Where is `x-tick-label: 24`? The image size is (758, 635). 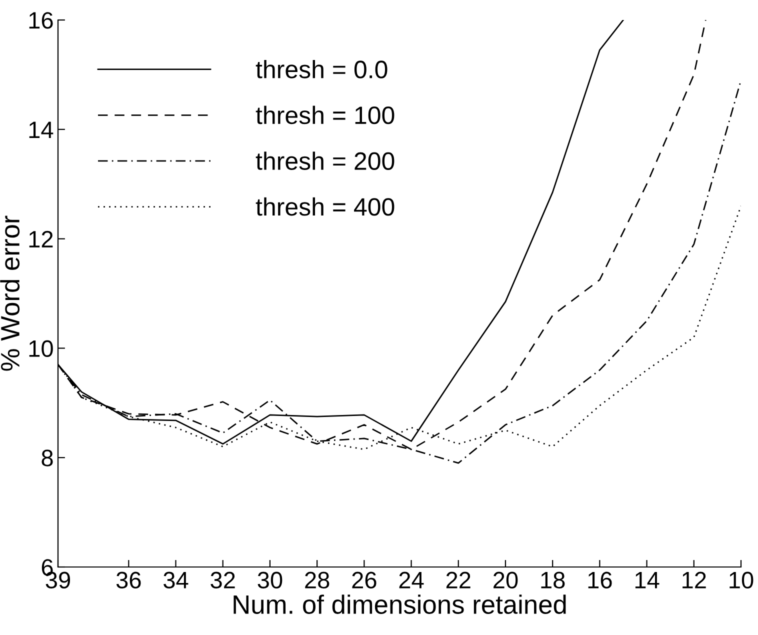 x-tick-label: 24 is located at coordinates (411, 580).